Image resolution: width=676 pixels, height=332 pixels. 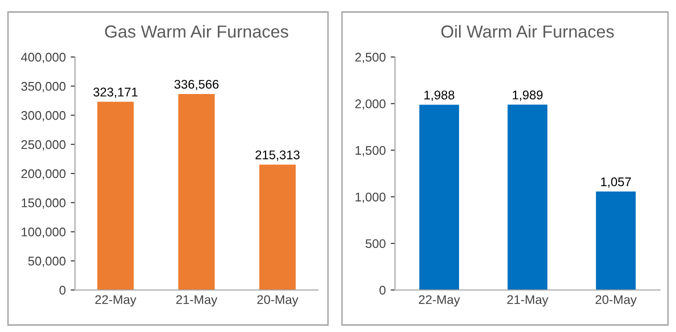 I want to click on y-tick-label: 1,000, so click(x=371, y=197).